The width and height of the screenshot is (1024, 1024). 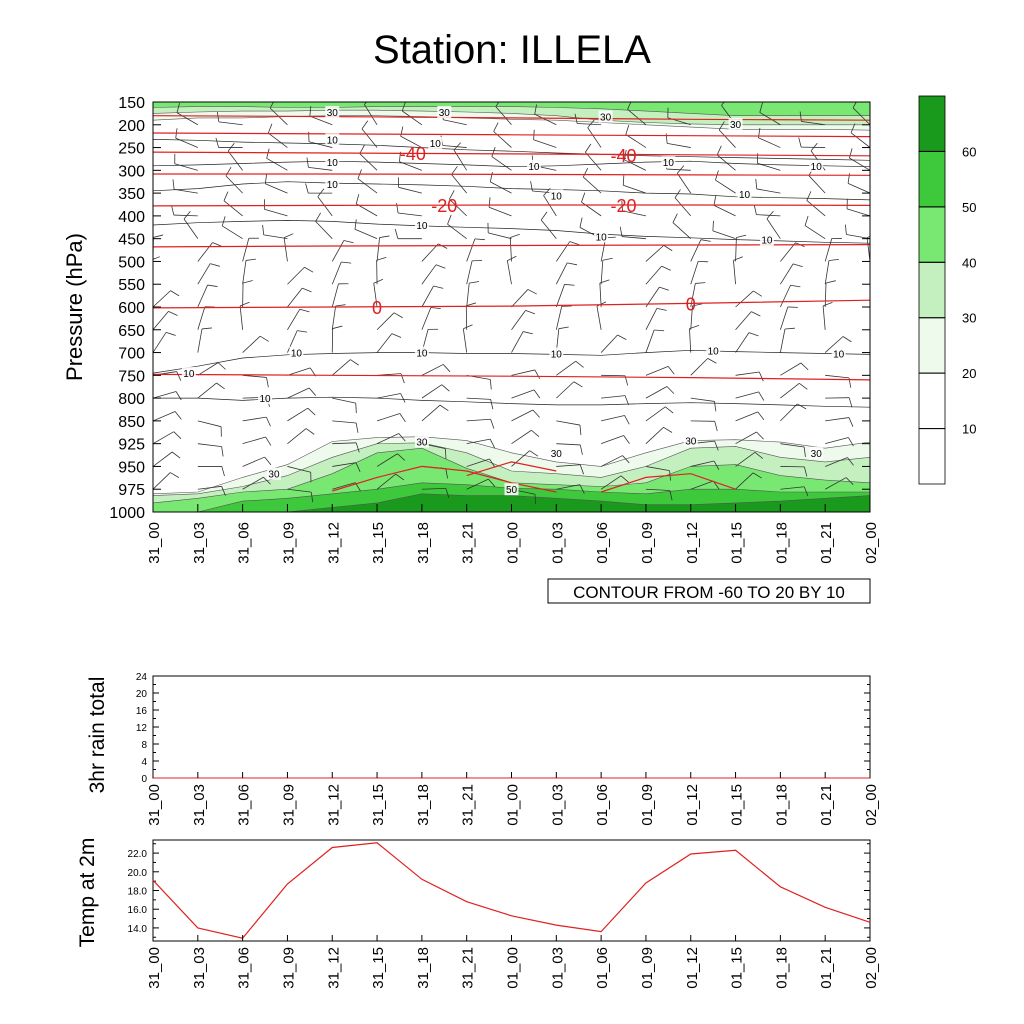 I want to click on temperature-contour--40, so click(x=511, y=154).